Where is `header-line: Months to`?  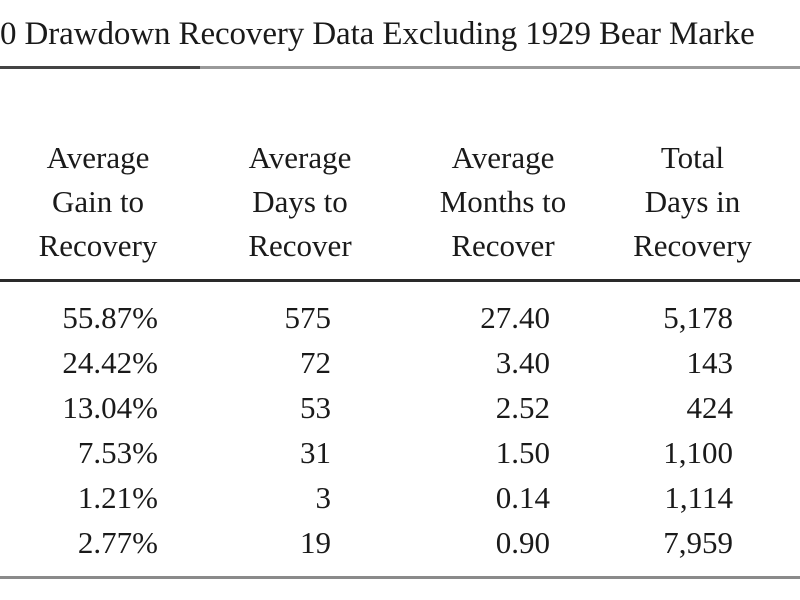 header-line: Months to is located at coordinates (503, 201).